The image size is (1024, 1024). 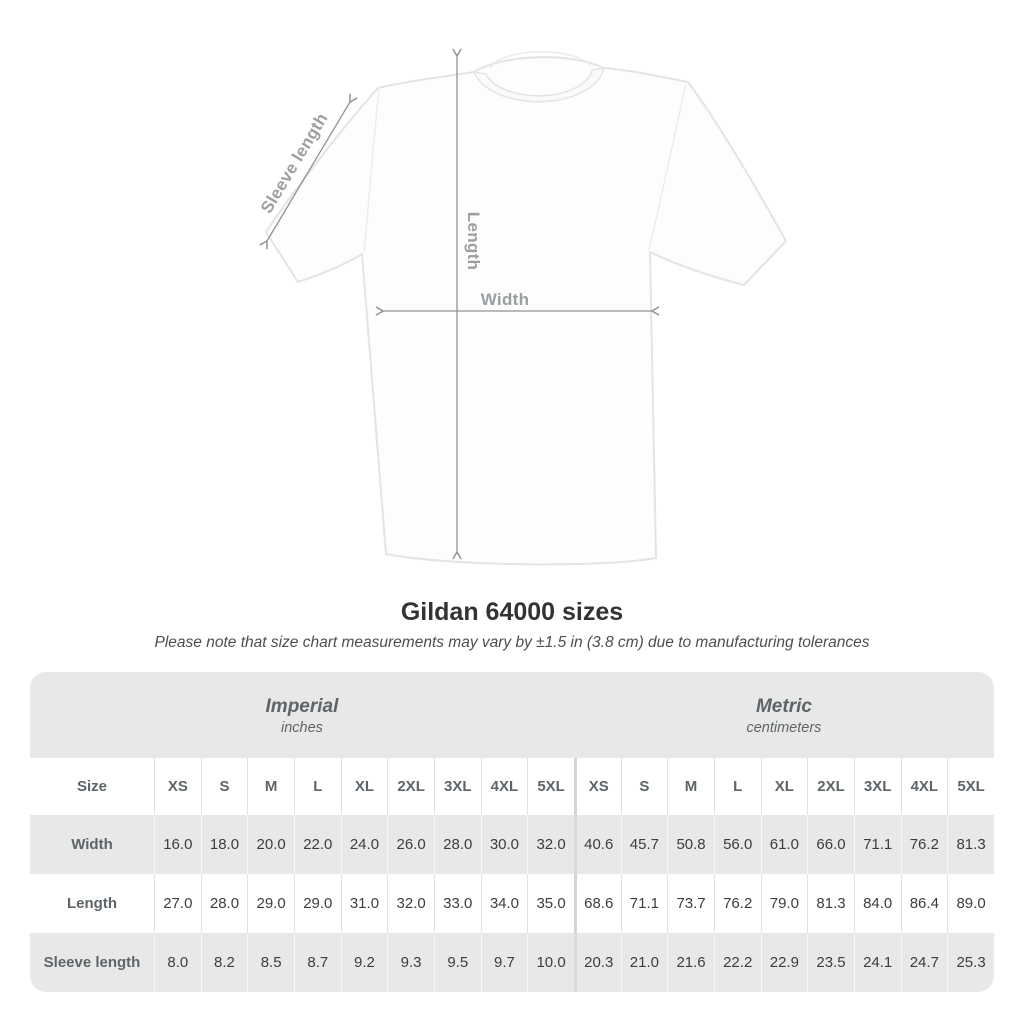 What do you see at coordinates (550, 786) in the screenshot?
I see `size-header-imperial-5xl: 5XL` at bounding box center [550, 786].